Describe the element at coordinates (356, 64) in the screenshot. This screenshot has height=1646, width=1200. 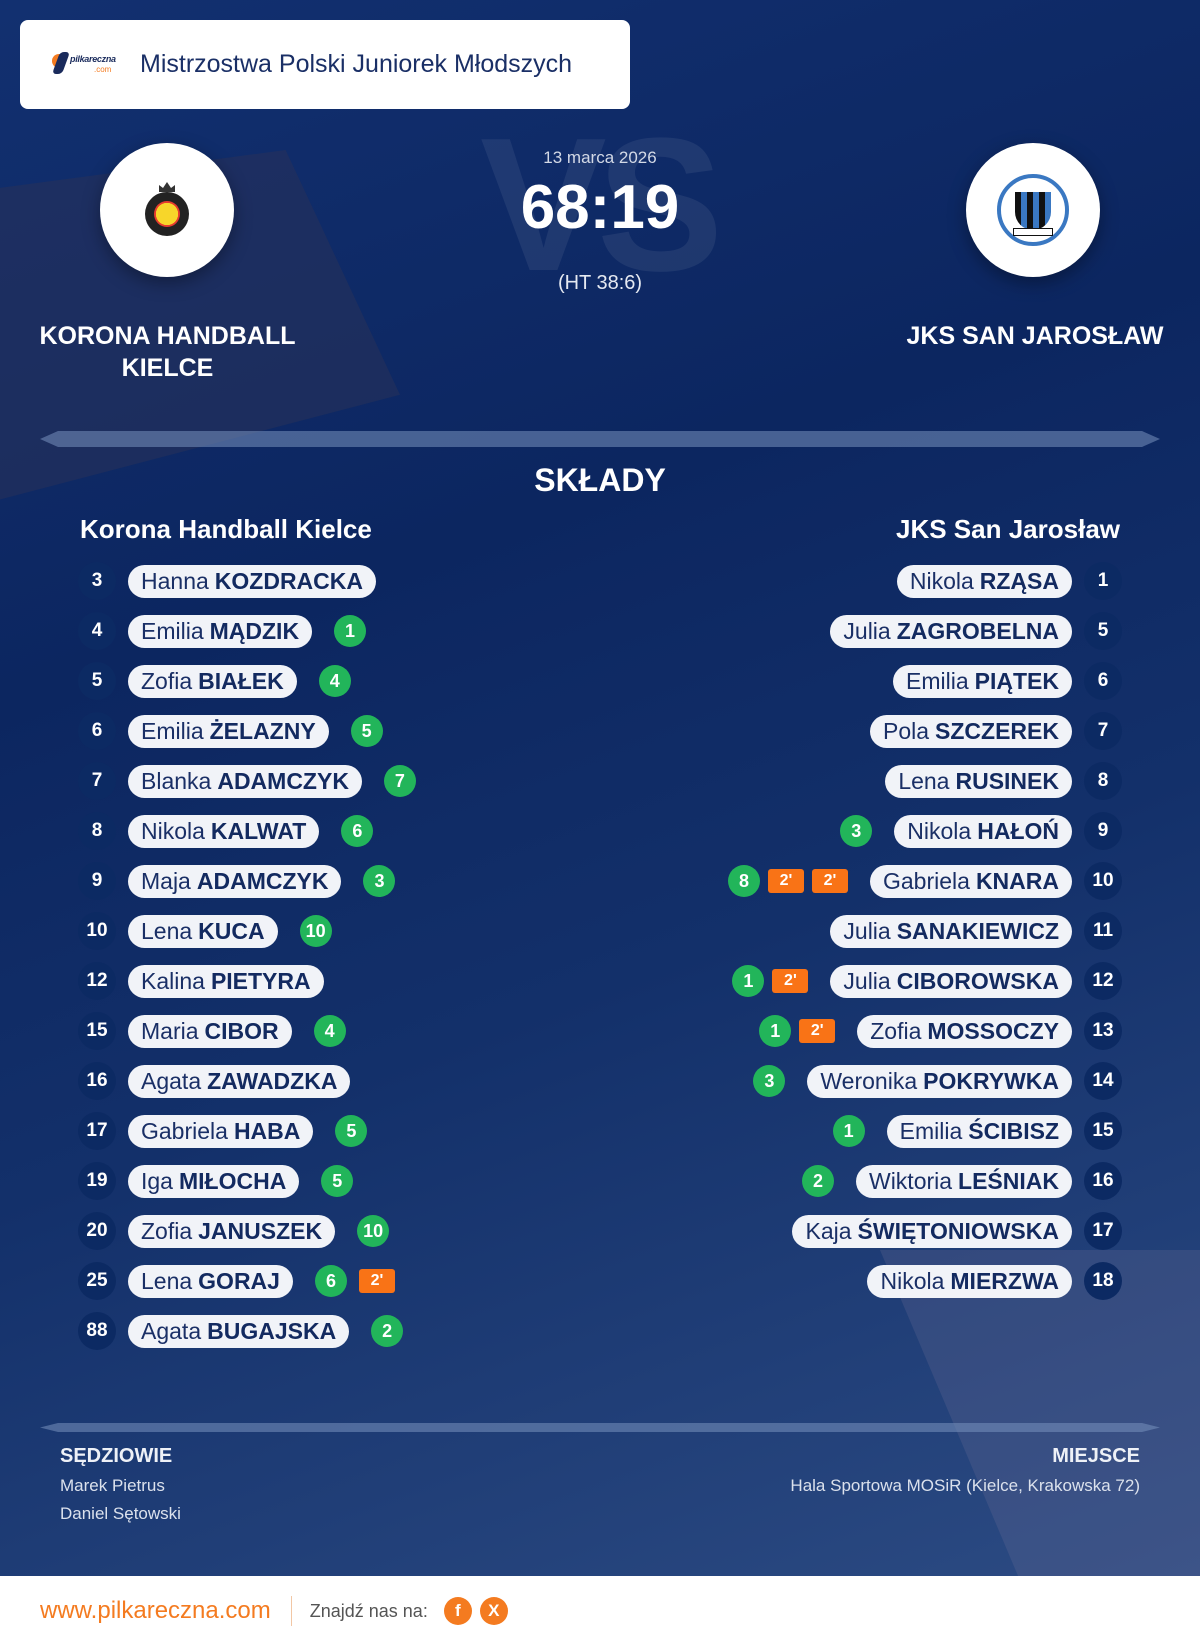
I see `competition-title: Mistrzostwa Polski Juniorek Młodszych` at that location.